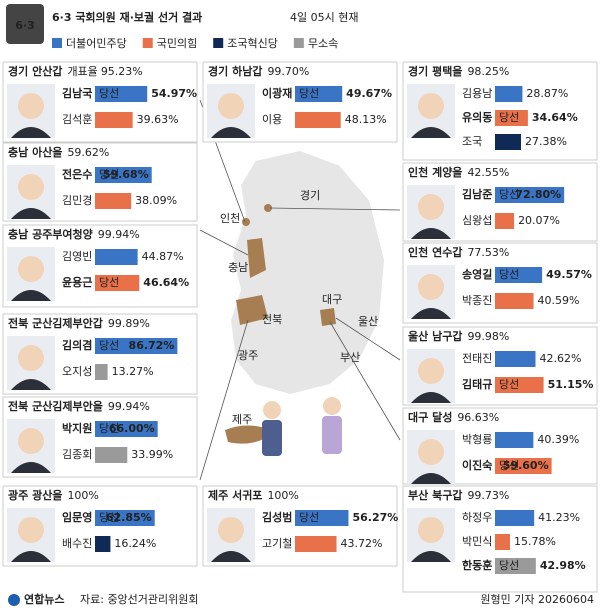 This screenshot has width=600, height=615. Describe the element at coordinates (129, 517) in the screenshot. I see `vote-label: 62.85%` at that location.